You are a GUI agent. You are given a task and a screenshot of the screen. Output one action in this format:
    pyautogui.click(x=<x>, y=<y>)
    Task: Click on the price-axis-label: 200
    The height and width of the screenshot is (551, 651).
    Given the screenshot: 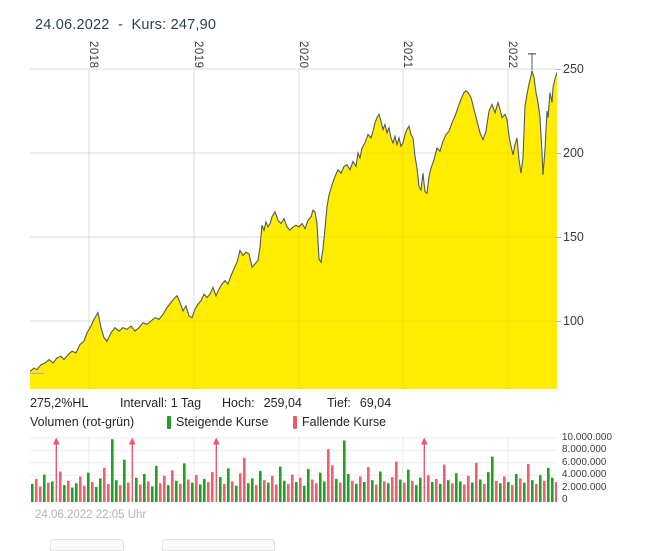 What is the action you would take?
    pyautogui.click(x=573, y=153)
    